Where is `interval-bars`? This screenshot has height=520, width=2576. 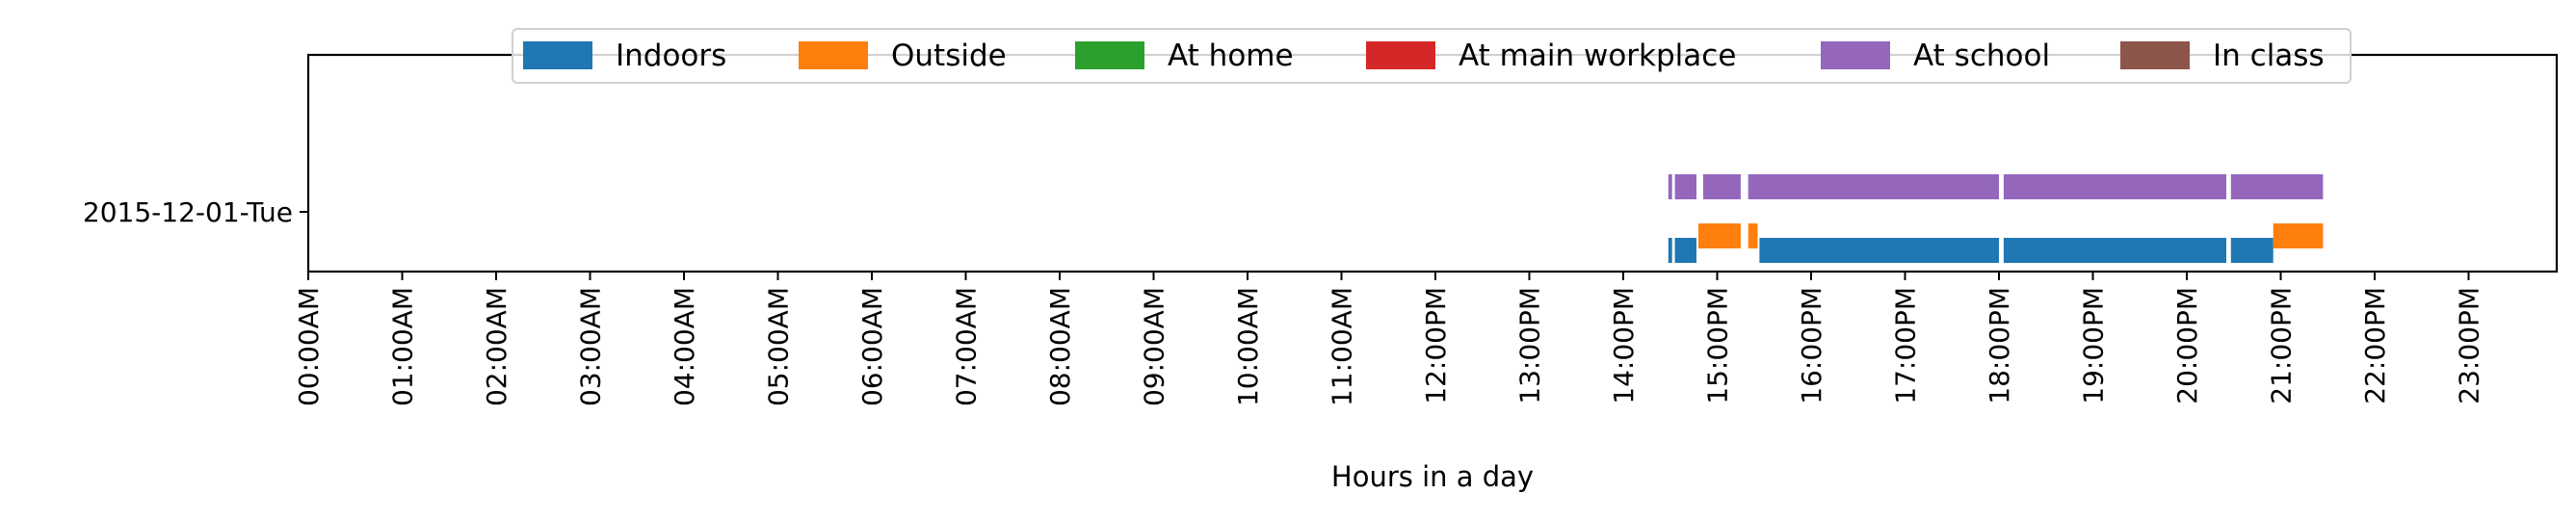 interval-bars is located at coordinates (1996, 218).